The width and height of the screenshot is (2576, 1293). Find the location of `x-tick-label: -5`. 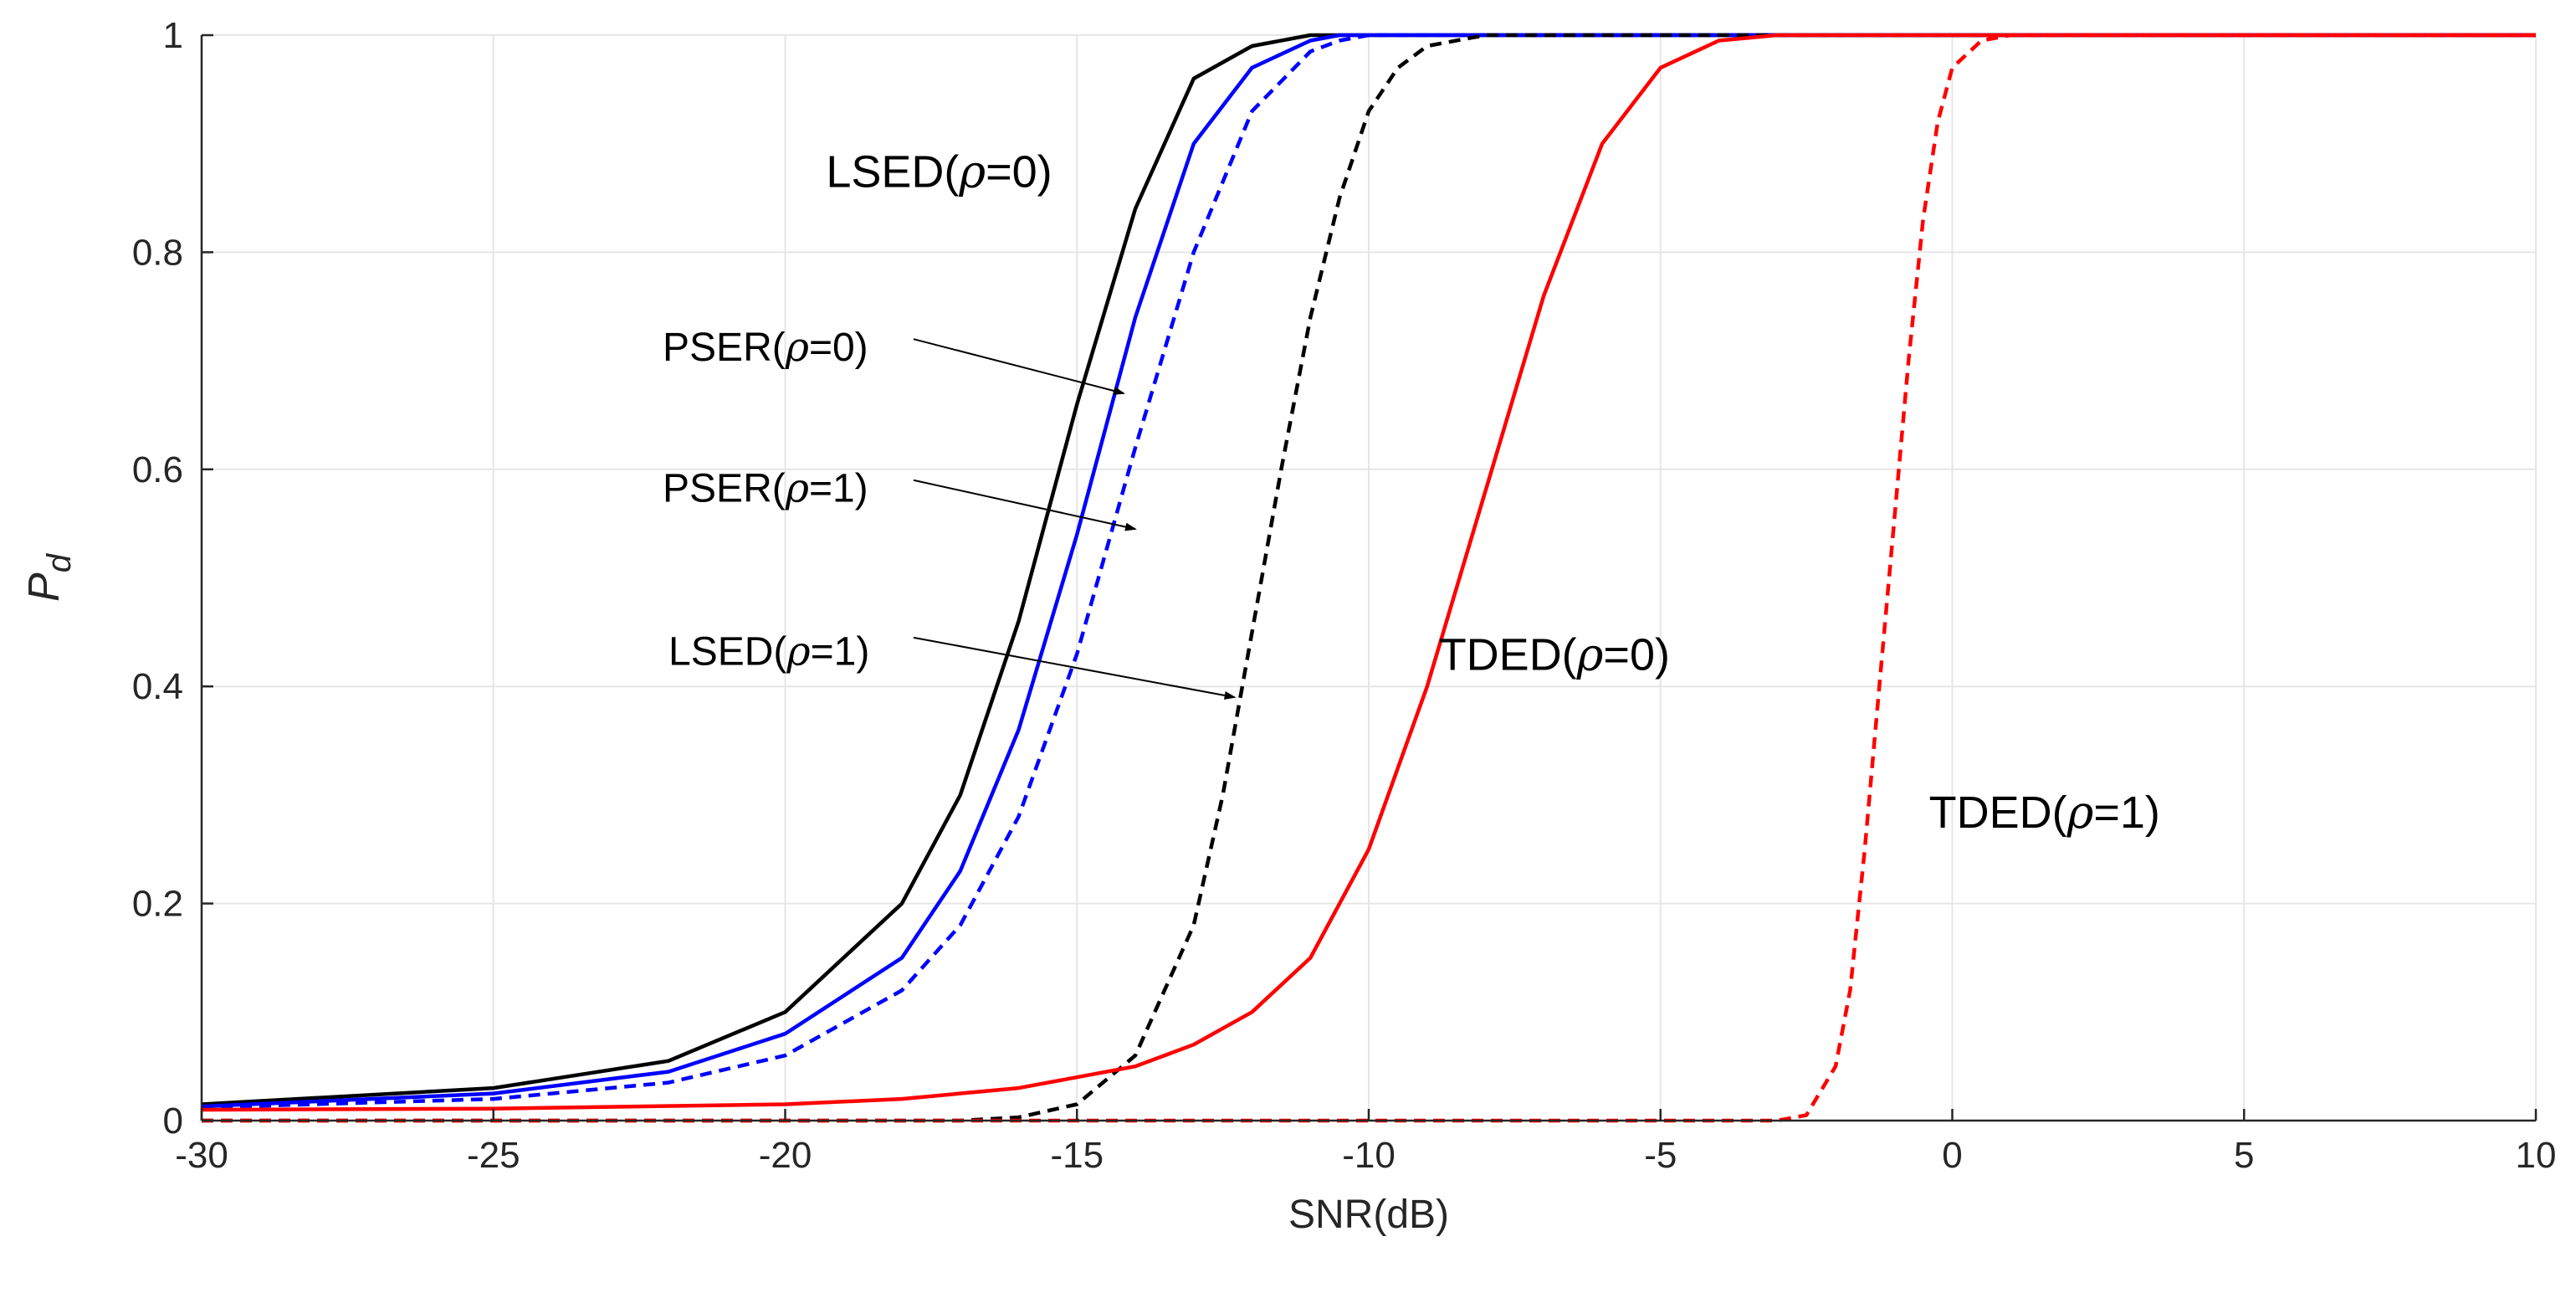

x-tick-label: -5 is located at coordinates (1661, 1156).